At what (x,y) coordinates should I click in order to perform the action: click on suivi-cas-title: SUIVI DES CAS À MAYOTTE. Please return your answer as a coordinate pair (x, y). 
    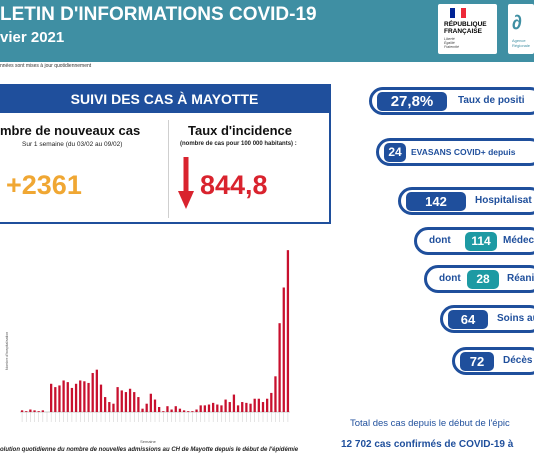
    Looking at the image, I should click on (164, 99).